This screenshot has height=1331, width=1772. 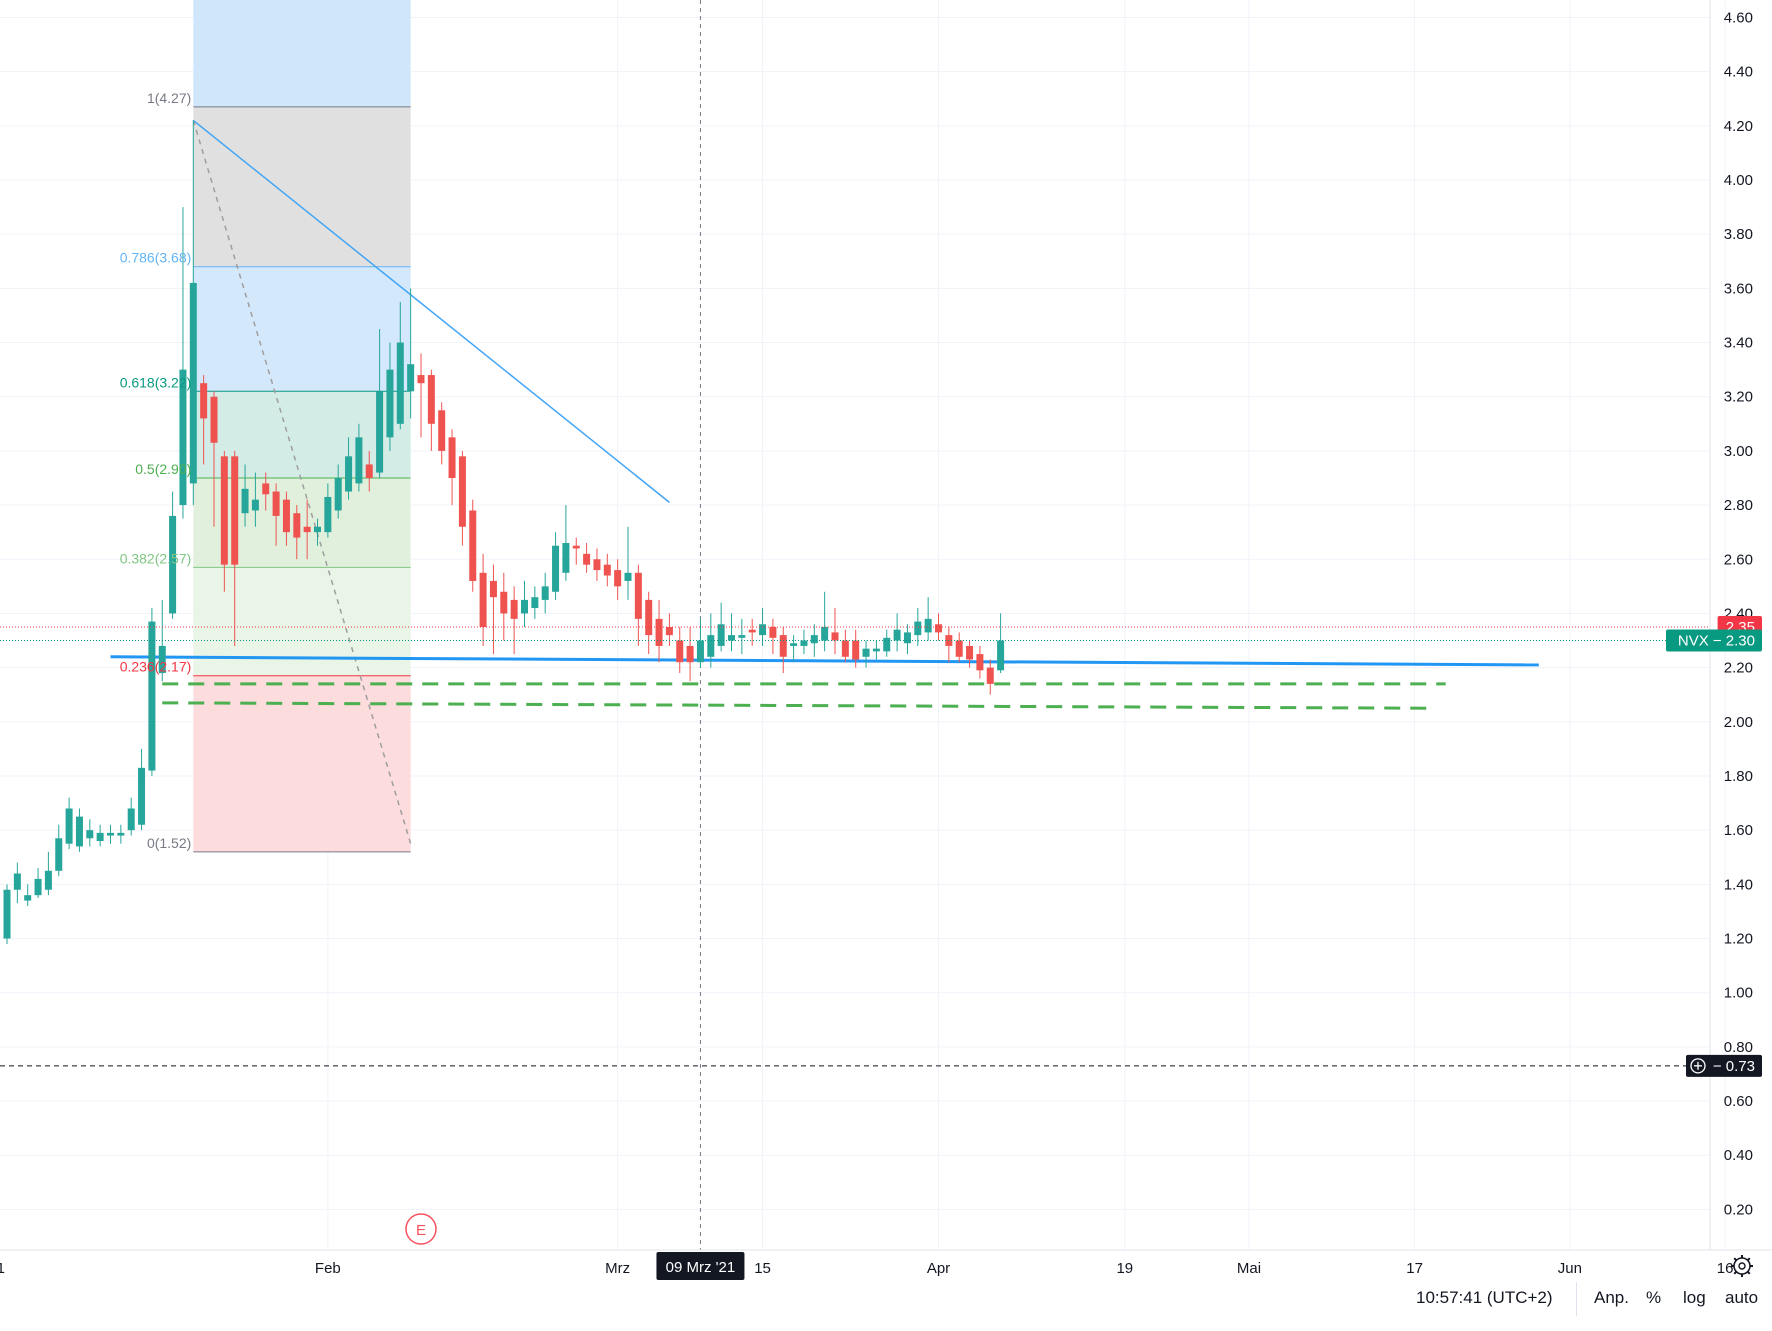 I want to click on price-tick-label: 1.60, so click(x=1738, y=830).